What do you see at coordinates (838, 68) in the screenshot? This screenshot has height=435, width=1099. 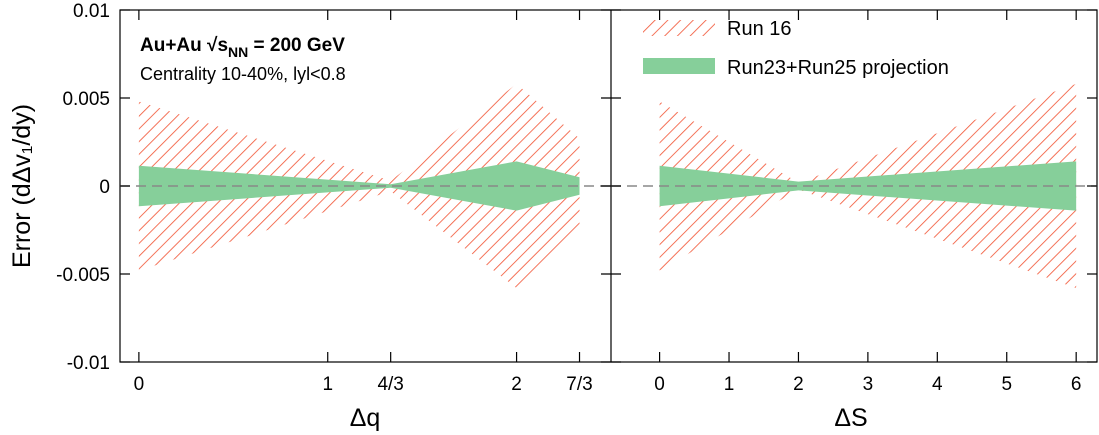 I see `legend-label-projection: Run23+Run25 projection` at bounding box center [838, 68].